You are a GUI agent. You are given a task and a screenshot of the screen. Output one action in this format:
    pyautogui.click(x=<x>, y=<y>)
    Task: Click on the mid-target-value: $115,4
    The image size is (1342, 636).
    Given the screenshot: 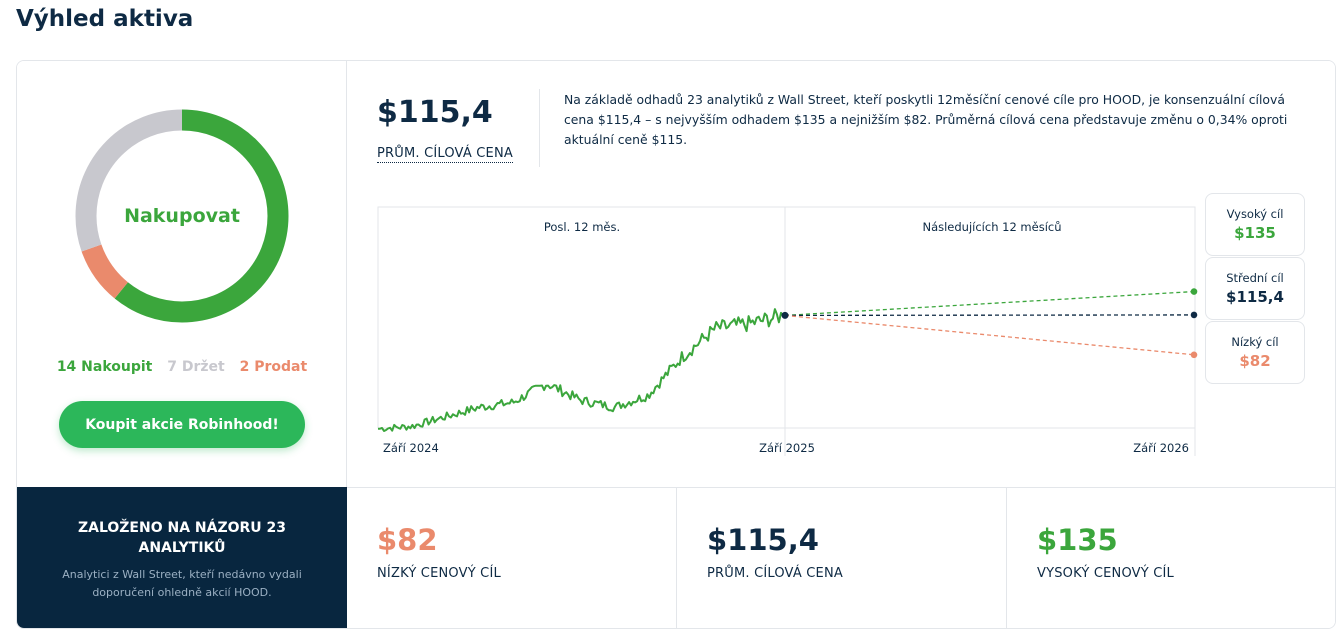 What is the action you would take?
    pyautogui.click(x=1255, y=297)
    